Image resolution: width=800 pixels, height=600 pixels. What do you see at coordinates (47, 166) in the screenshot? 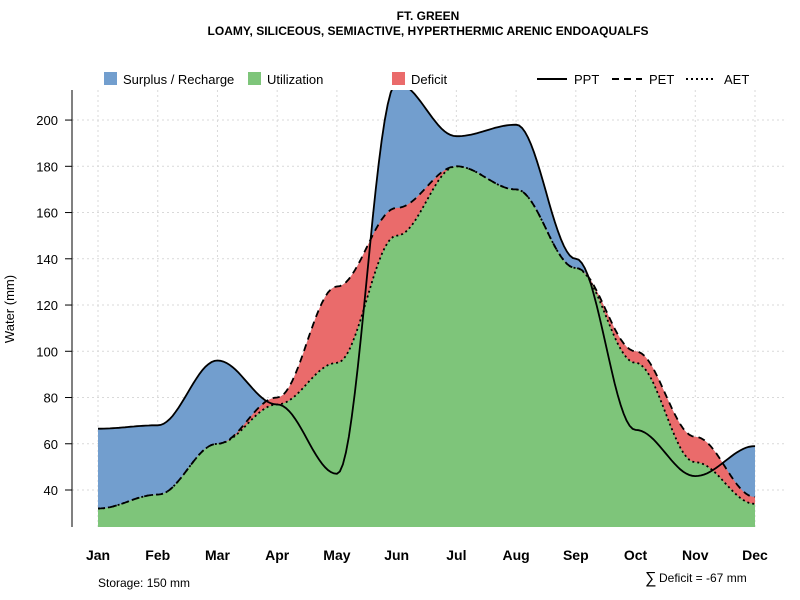
I see `y-tick-label: 180` at bounding box center [47, 166].